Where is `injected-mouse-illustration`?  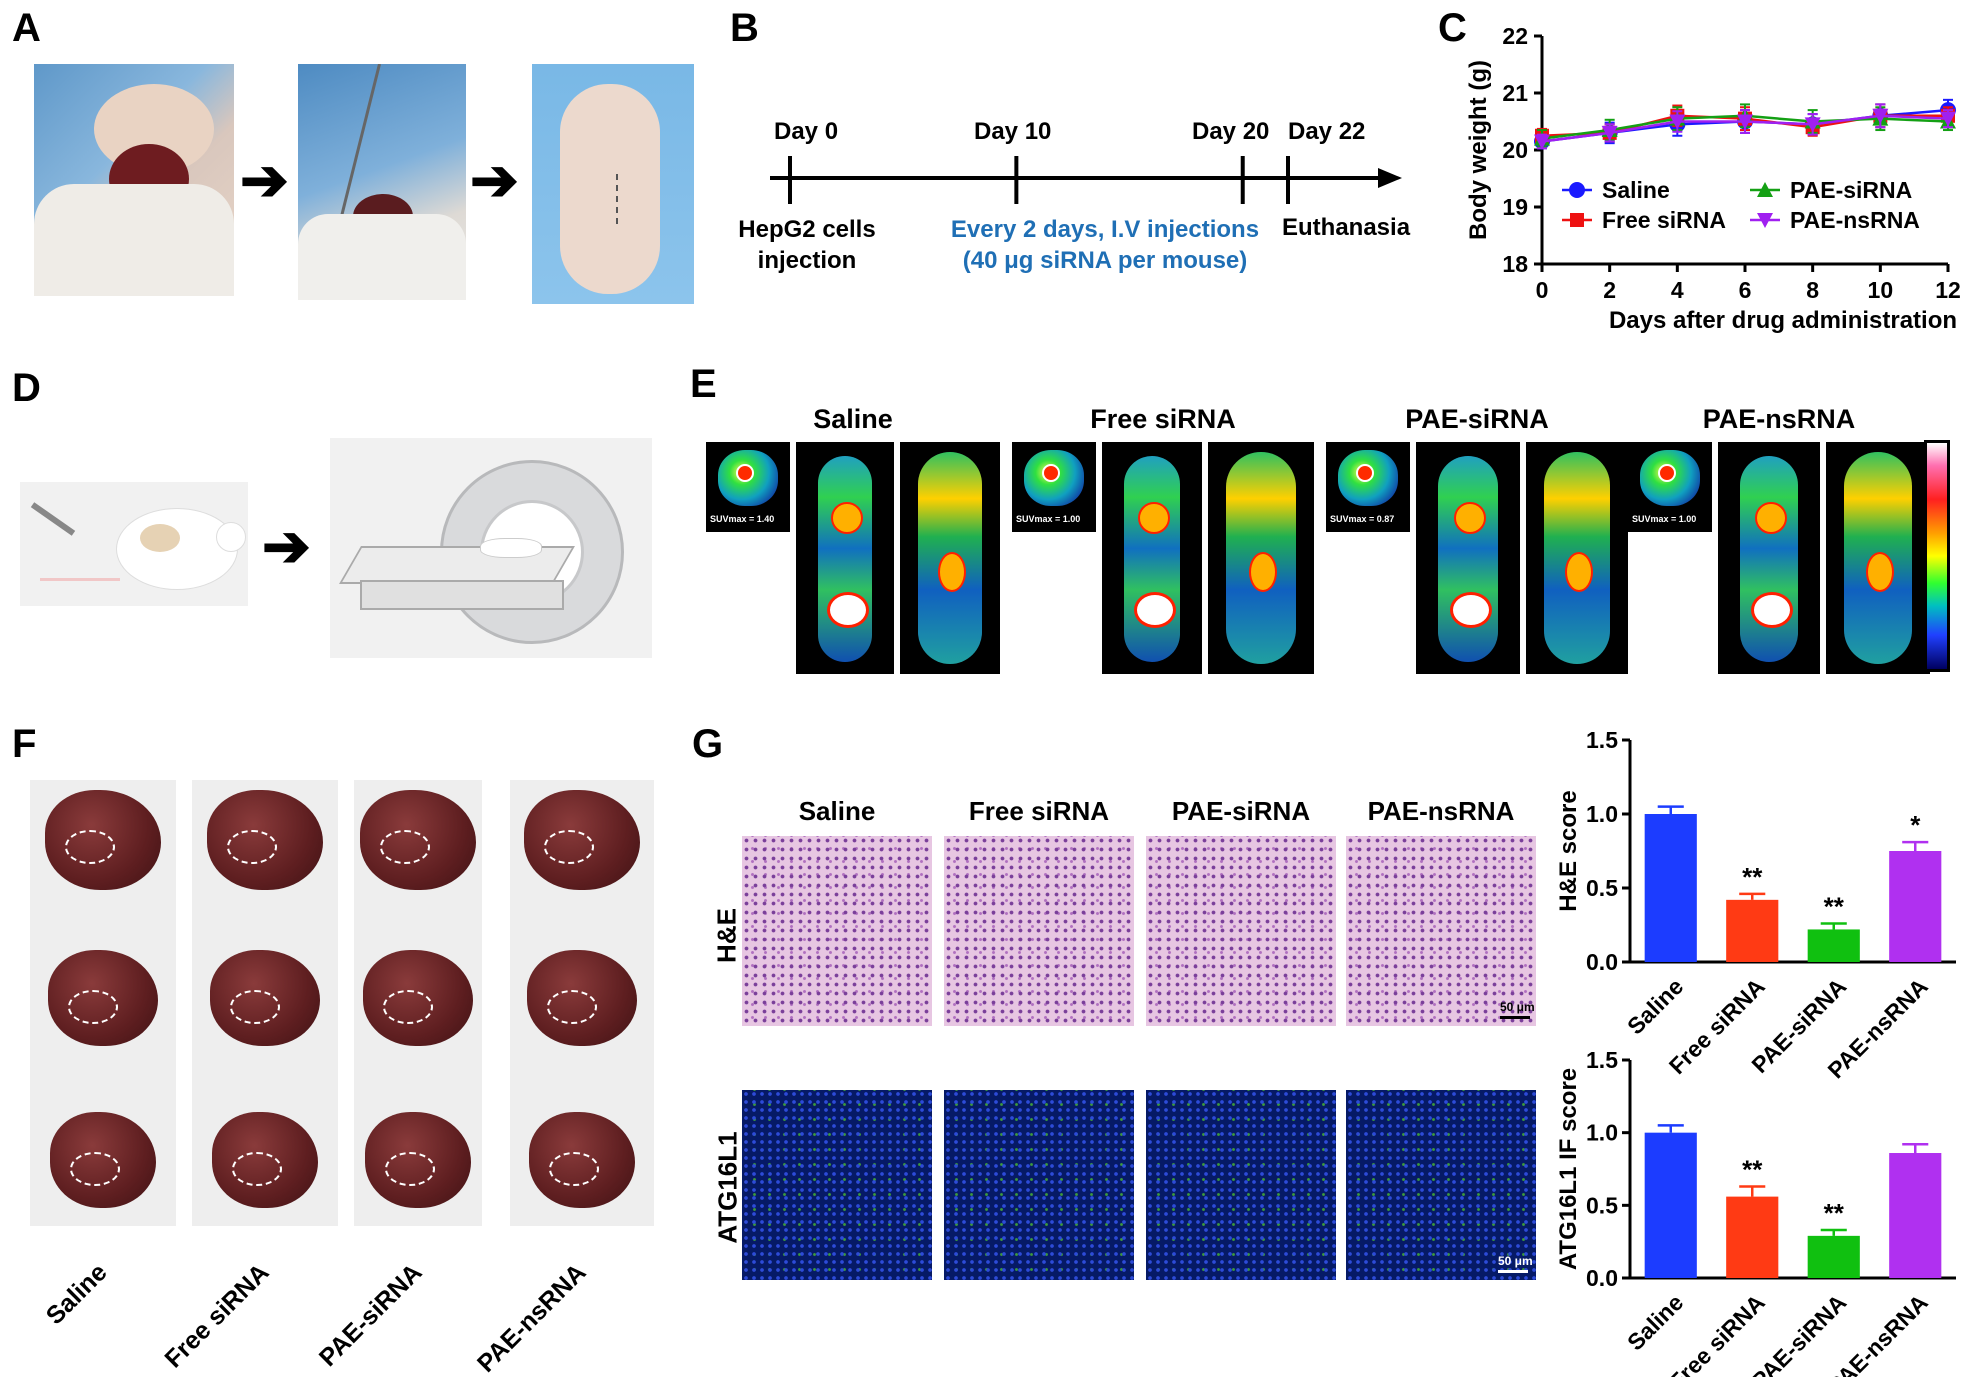 injected-mouse-illustration is located at coordinates (134, 544).